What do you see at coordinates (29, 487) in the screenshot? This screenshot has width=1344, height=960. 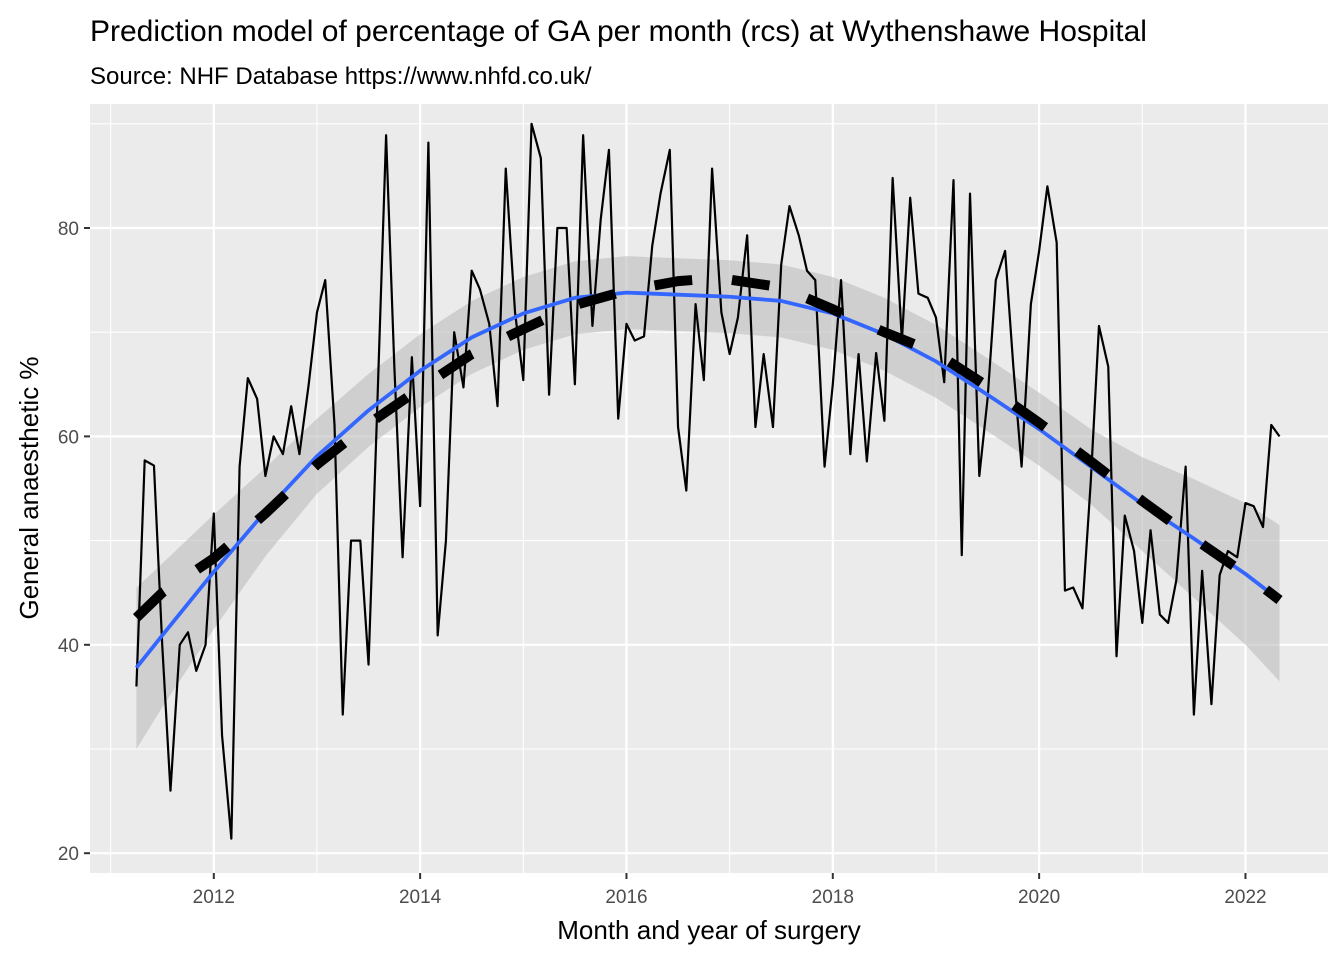 I see `y-axis-label: General anaesthetic %` at bounding box center [29, 487].